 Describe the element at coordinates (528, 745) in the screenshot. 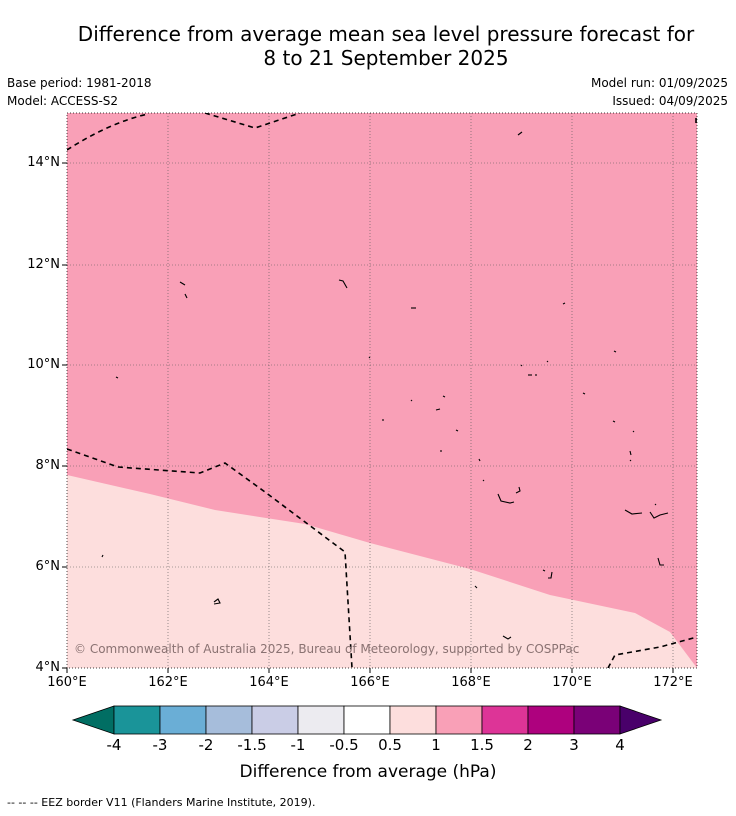

I see `colorbar-tick-label: 2` at that location.